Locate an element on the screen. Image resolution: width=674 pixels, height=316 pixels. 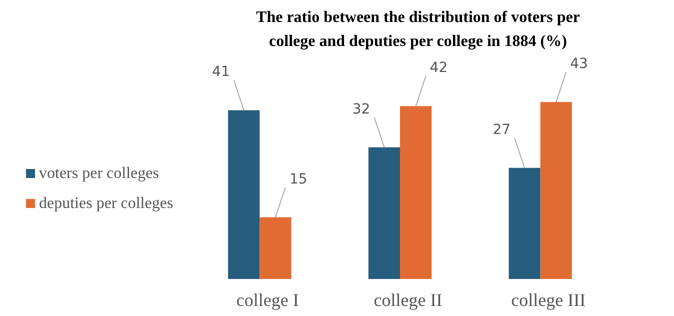
data-label: 42 is located at coordinates (439, 68).